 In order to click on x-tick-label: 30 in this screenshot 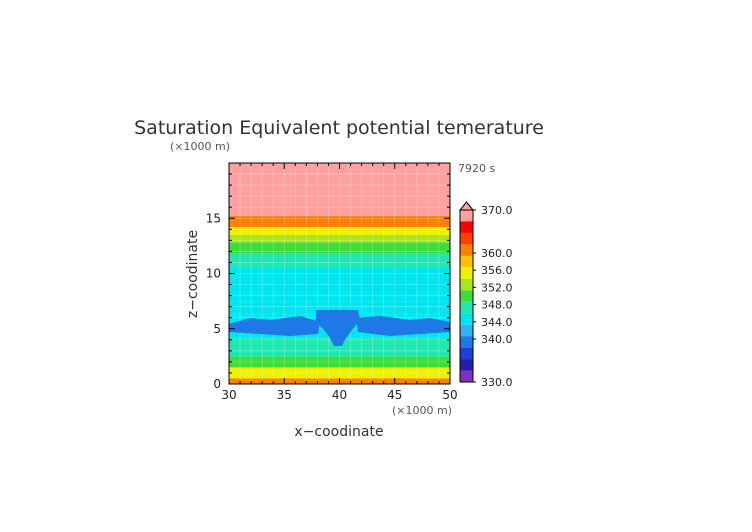, I will do `click(228, 395)`.